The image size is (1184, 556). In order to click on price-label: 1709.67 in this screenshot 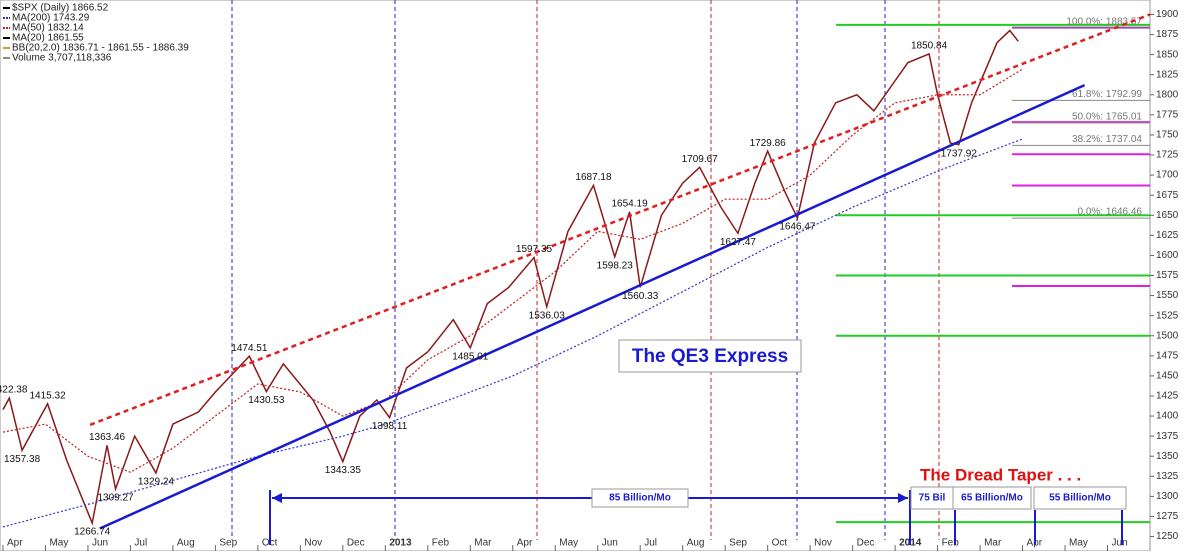, I will do `click(700, 159)`.